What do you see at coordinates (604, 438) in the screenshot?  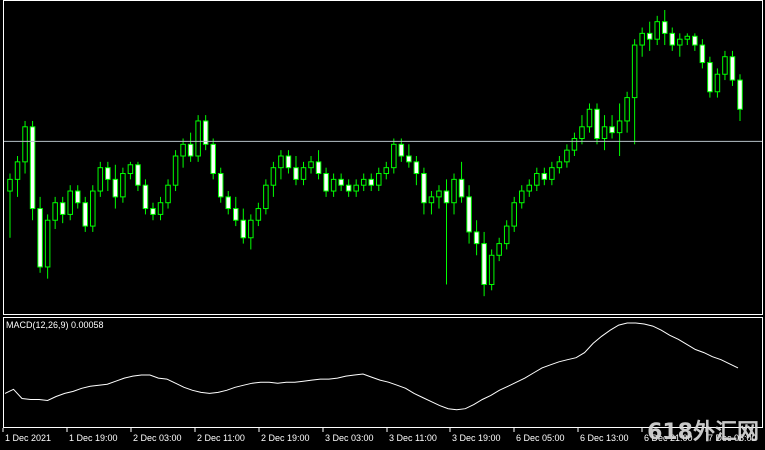 I see `x-tick-label: 6 Dec 13:00` at bounding box center [604, 438].